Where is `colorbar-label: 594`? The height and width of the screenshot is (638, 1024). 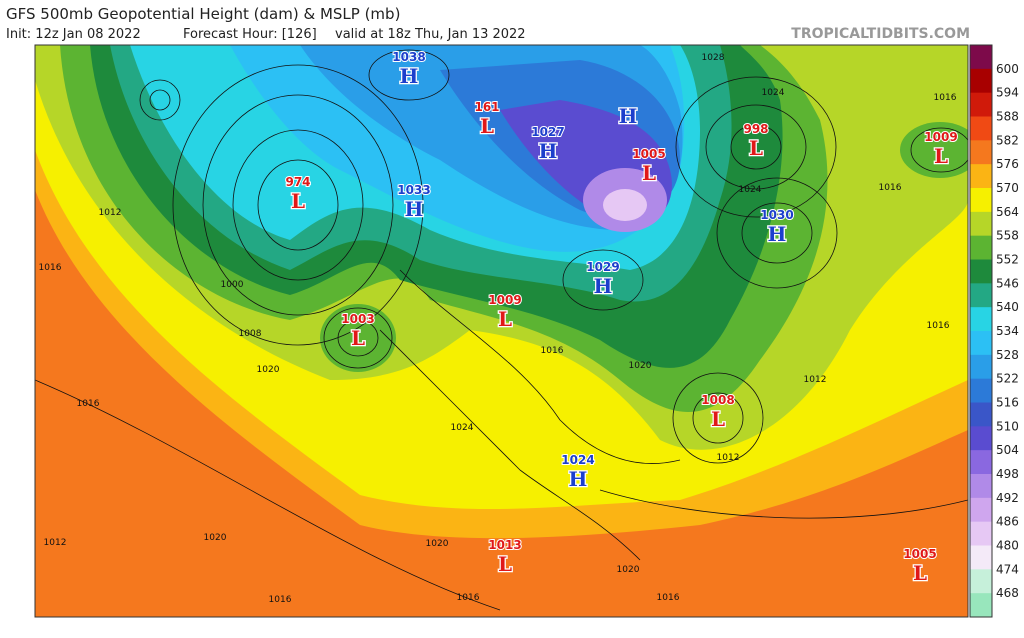 colorbar-label: 594 is located at coordinates (1007, 93).